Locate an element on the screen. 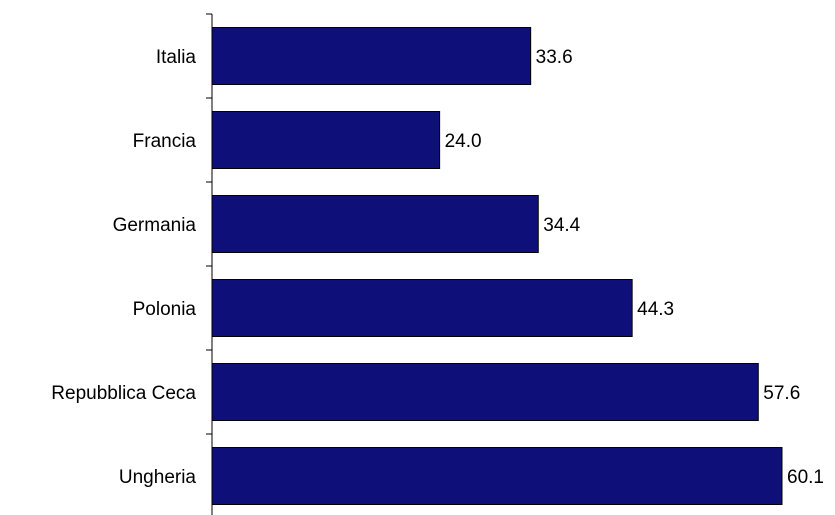 The height and width of the screenshot is (515, 835). bar-repubblica-ceca is located at coordinates (485, 392).